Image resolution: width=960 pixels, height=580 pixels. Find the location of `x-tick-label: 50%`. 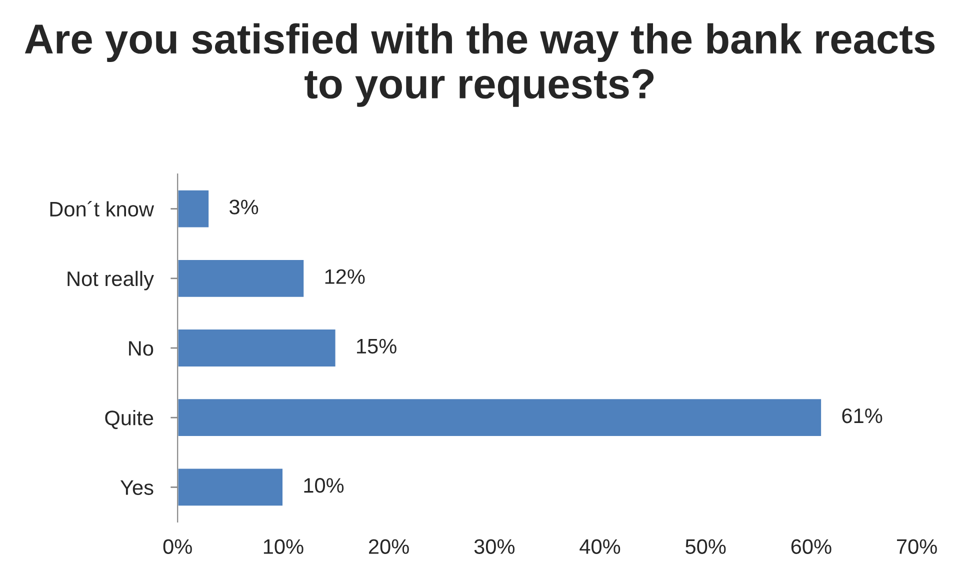

x-tick-label: 50% is located at coordinates (706, 546).